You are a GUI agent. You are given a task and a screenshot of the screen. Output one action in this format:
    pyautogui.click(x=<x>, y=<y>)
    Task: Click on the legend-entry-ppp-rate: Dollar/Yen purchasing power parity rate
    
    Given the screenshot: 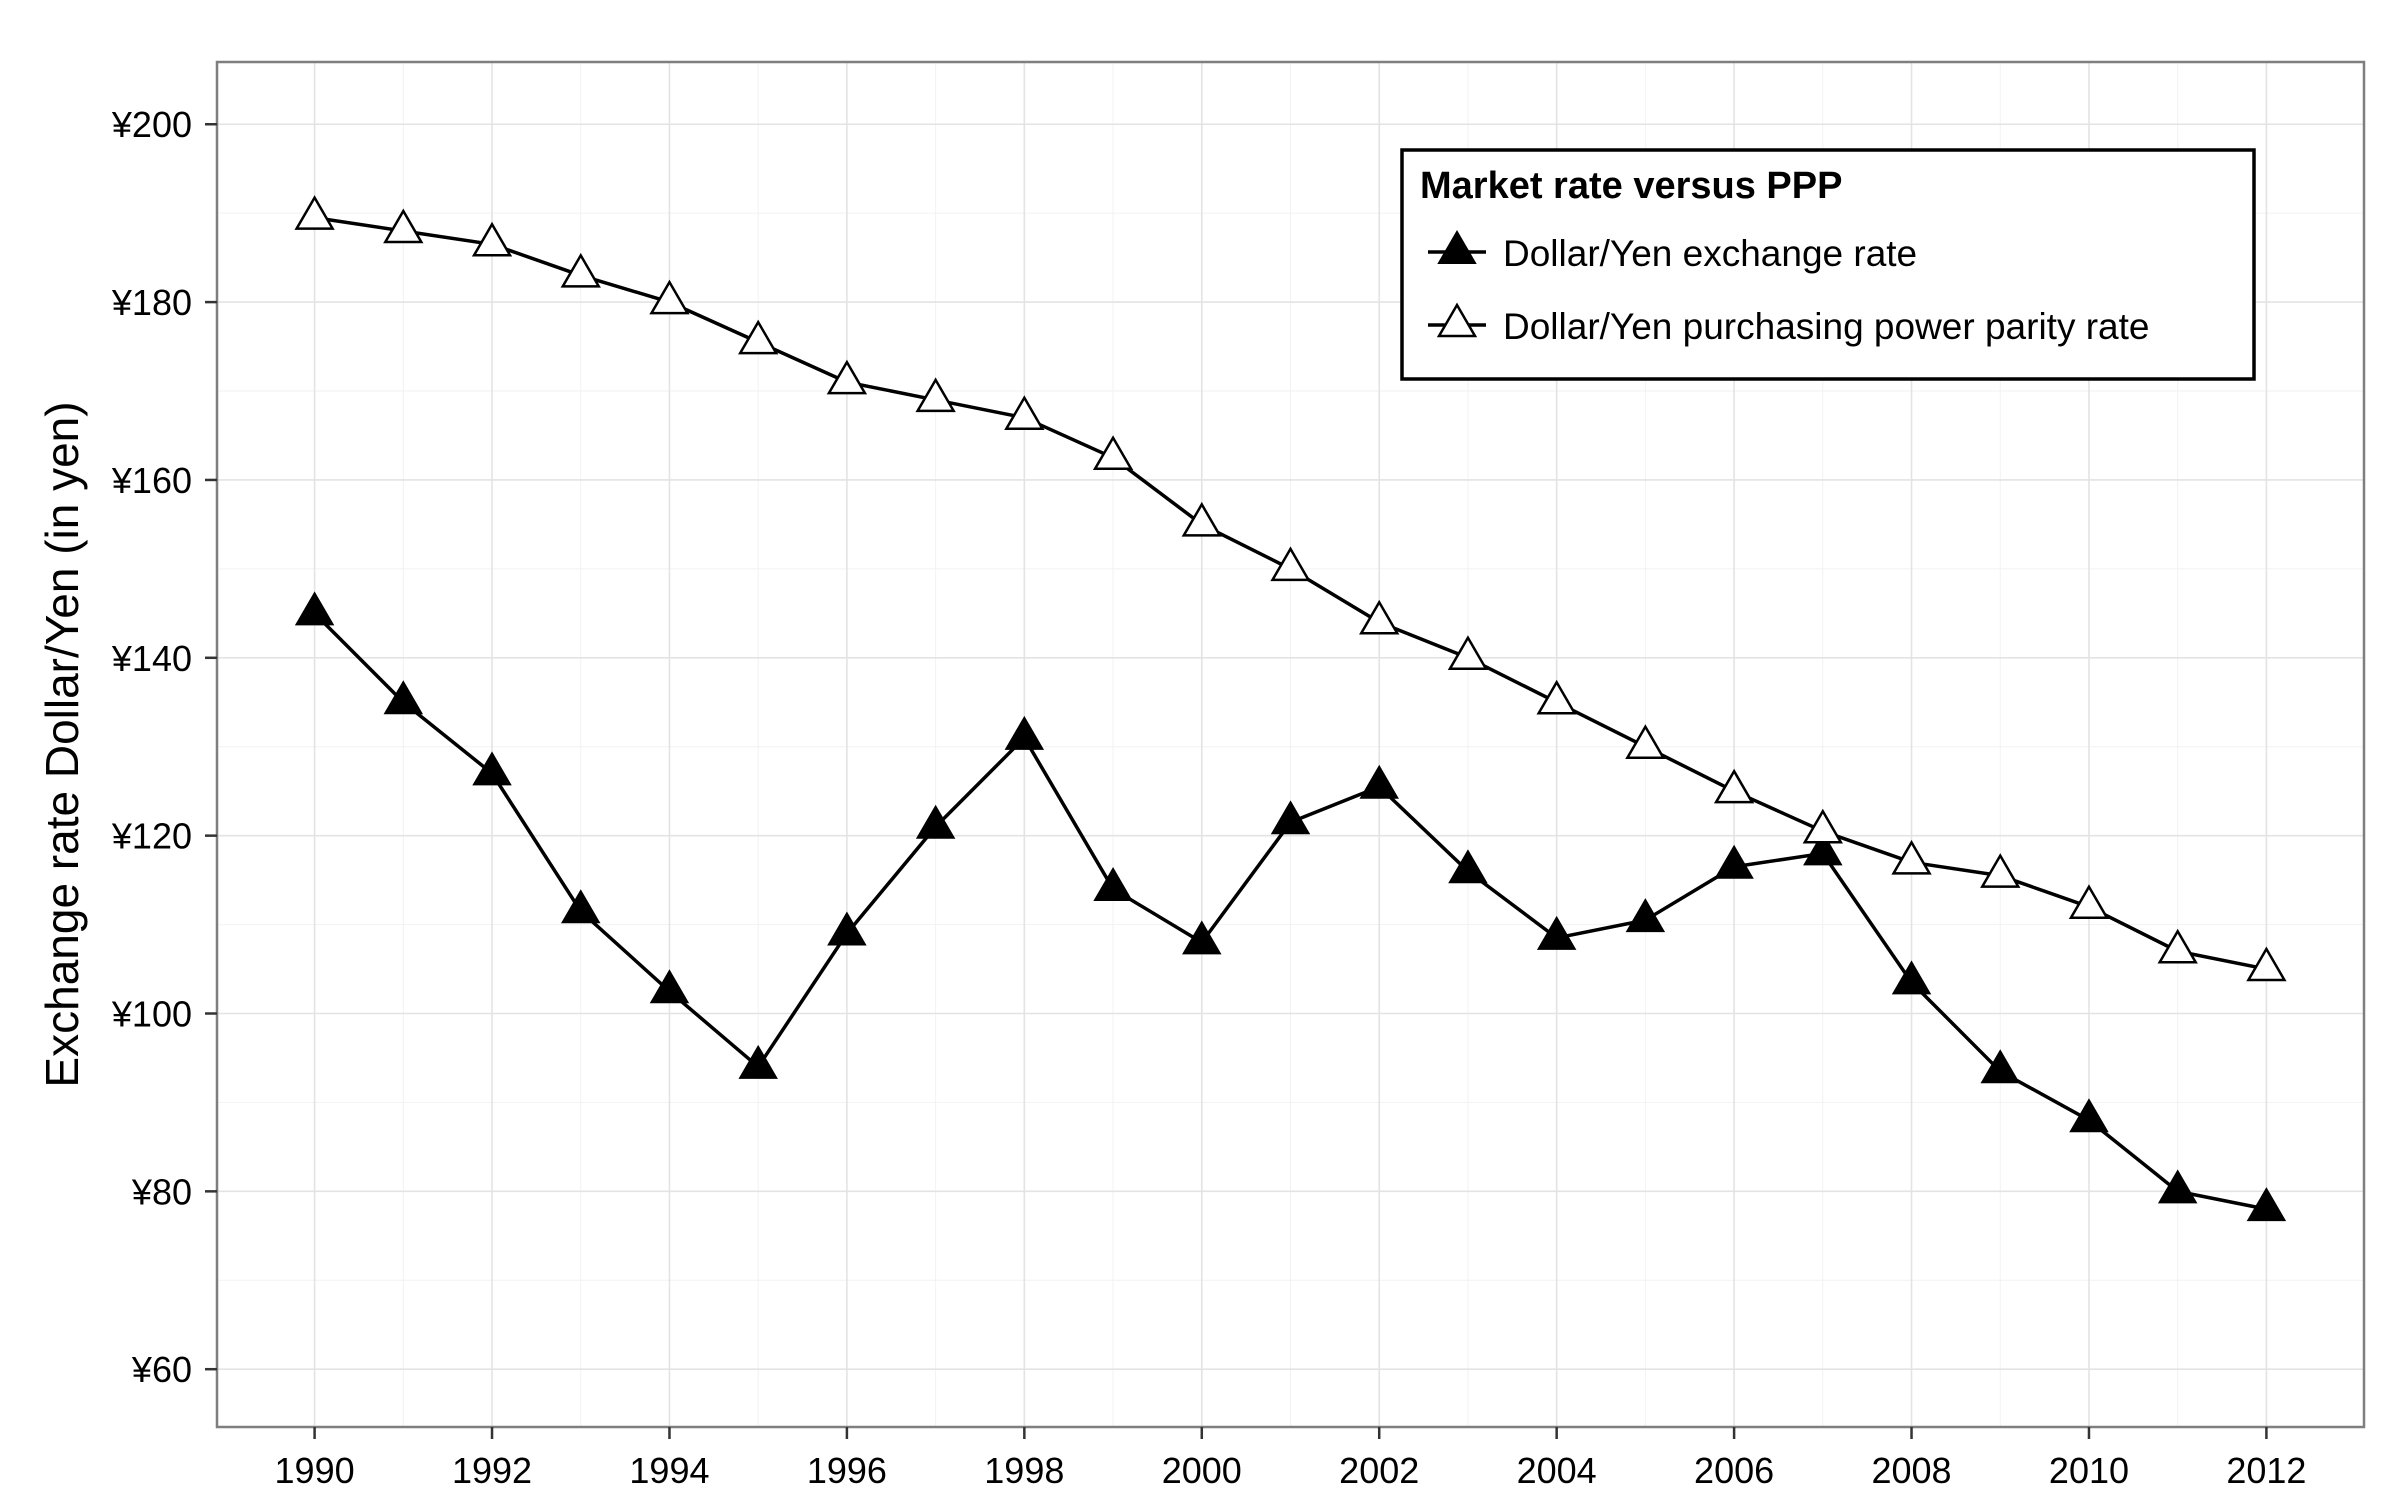 What is the action you would take?
    pyautogui.click(x=1789, y=324)
    